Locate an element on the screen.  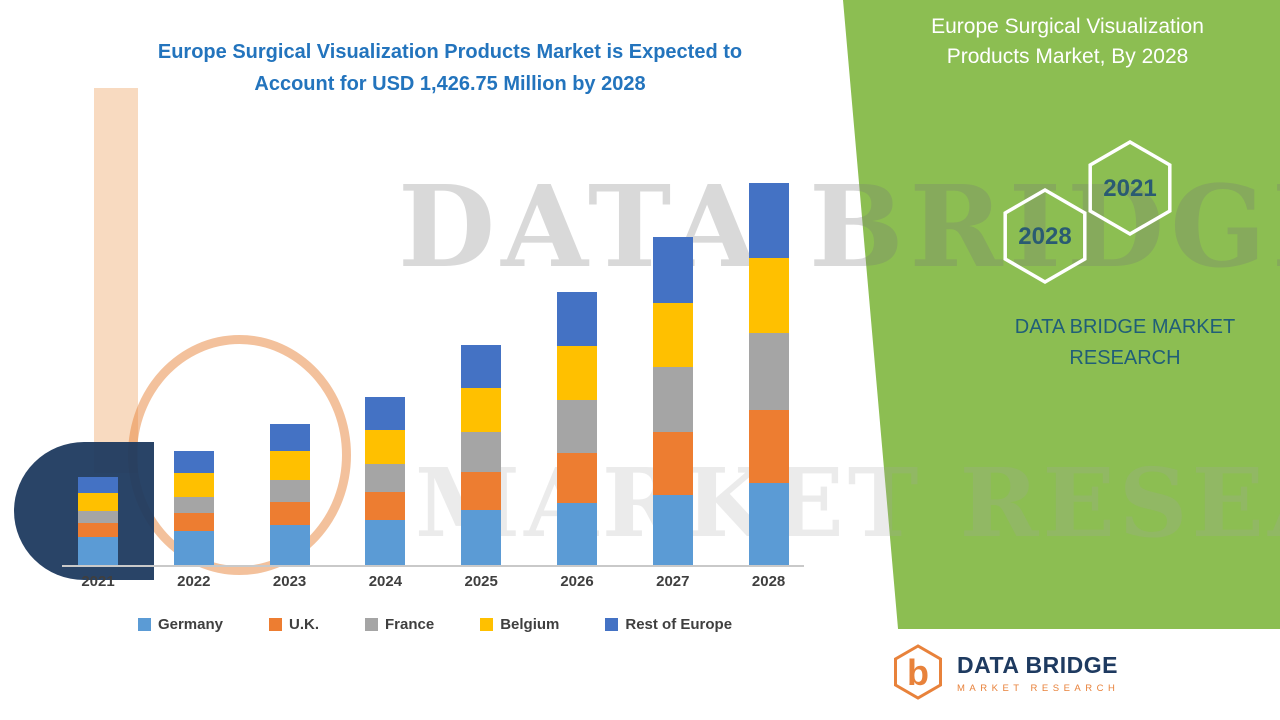
logo-brand-name: DATA BRIDGE is located at coordinates (1037, 665).